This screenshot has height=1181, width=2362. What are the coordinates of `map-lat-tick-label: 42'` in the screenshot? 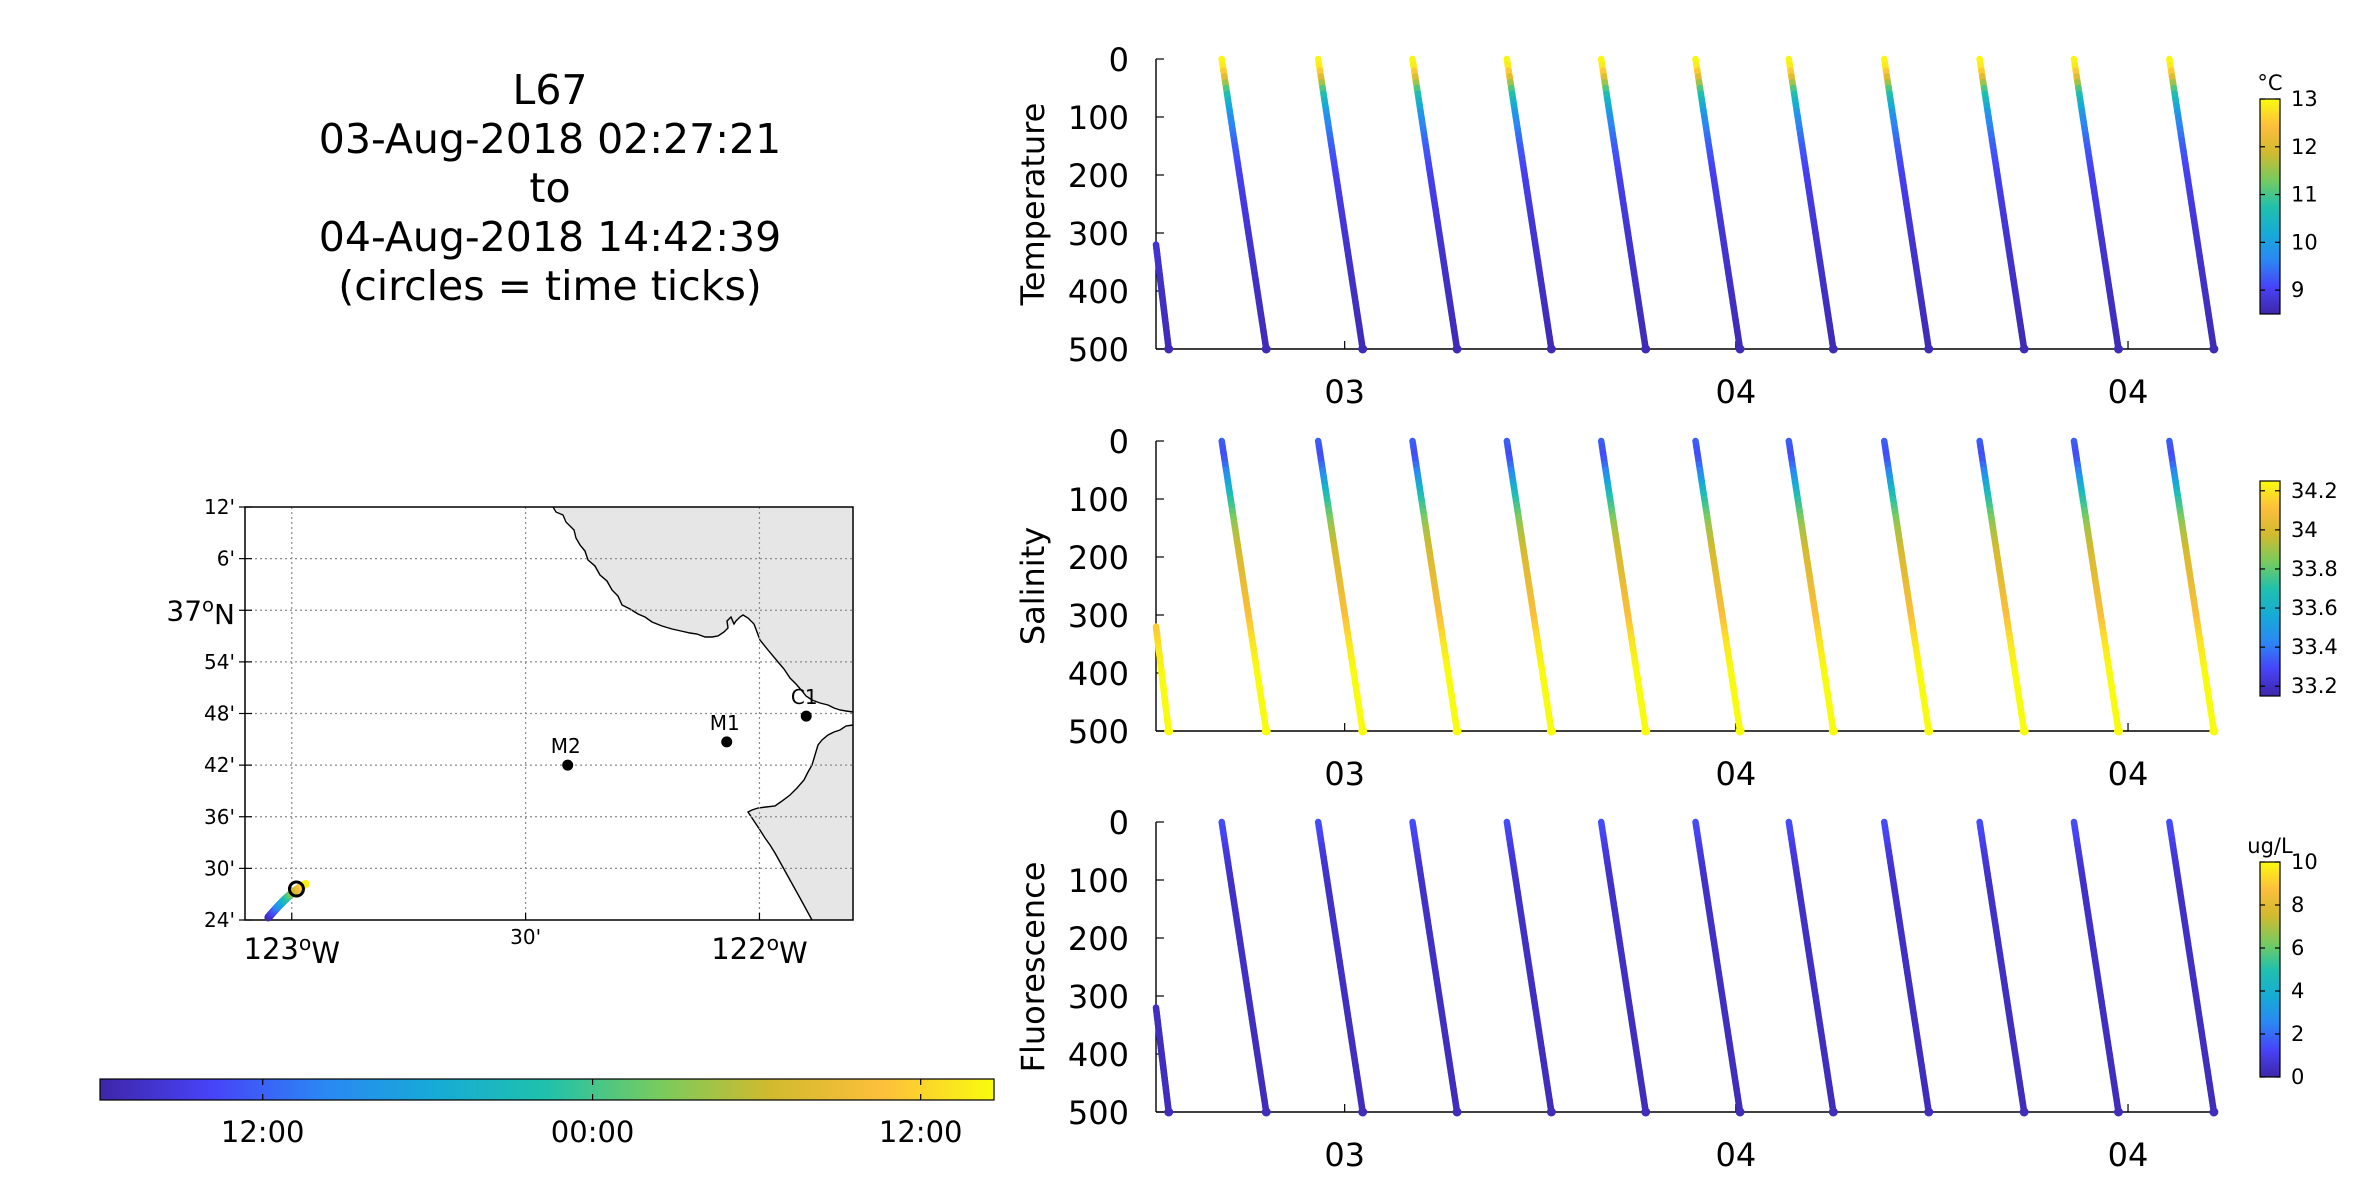 It's located at (219, 765).